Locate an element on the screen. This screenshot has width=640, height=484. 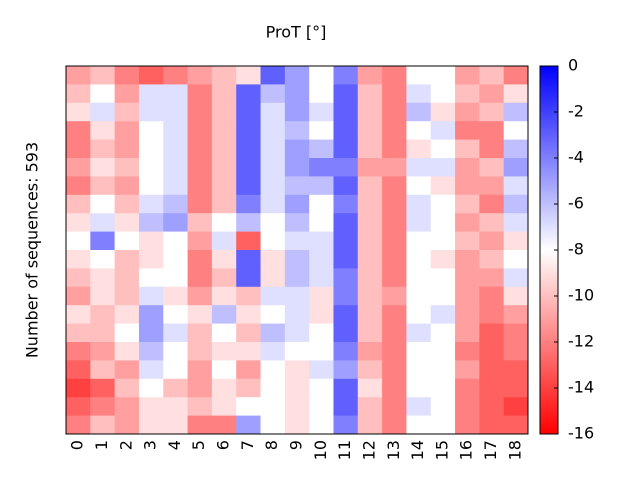
x-tick-label: 0 is located at coordinates (77, 445).